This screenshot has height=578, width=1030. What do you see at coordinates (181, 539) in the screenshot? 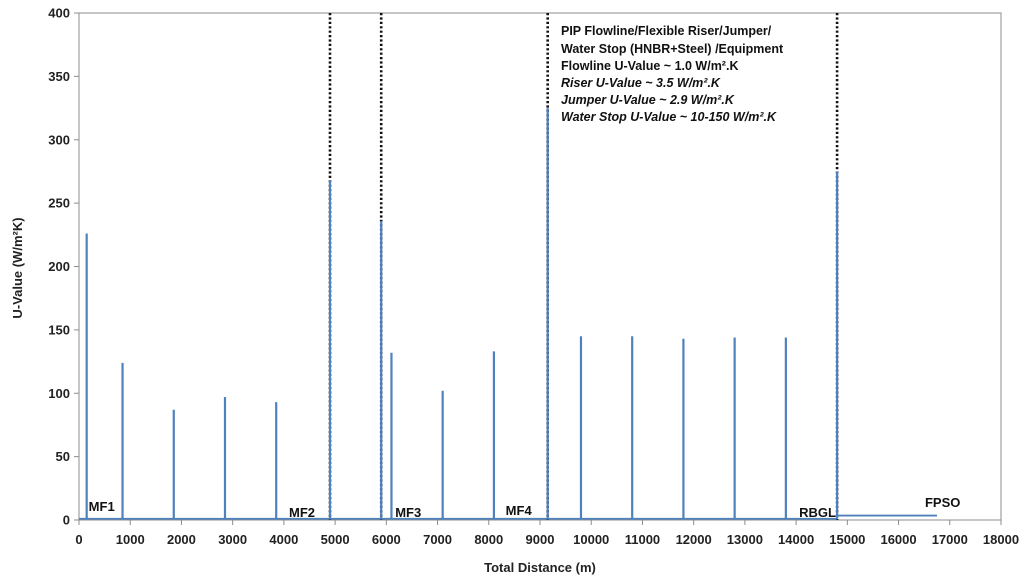
I see `x-tick-label: 2000` at bounding box center [181, 539].